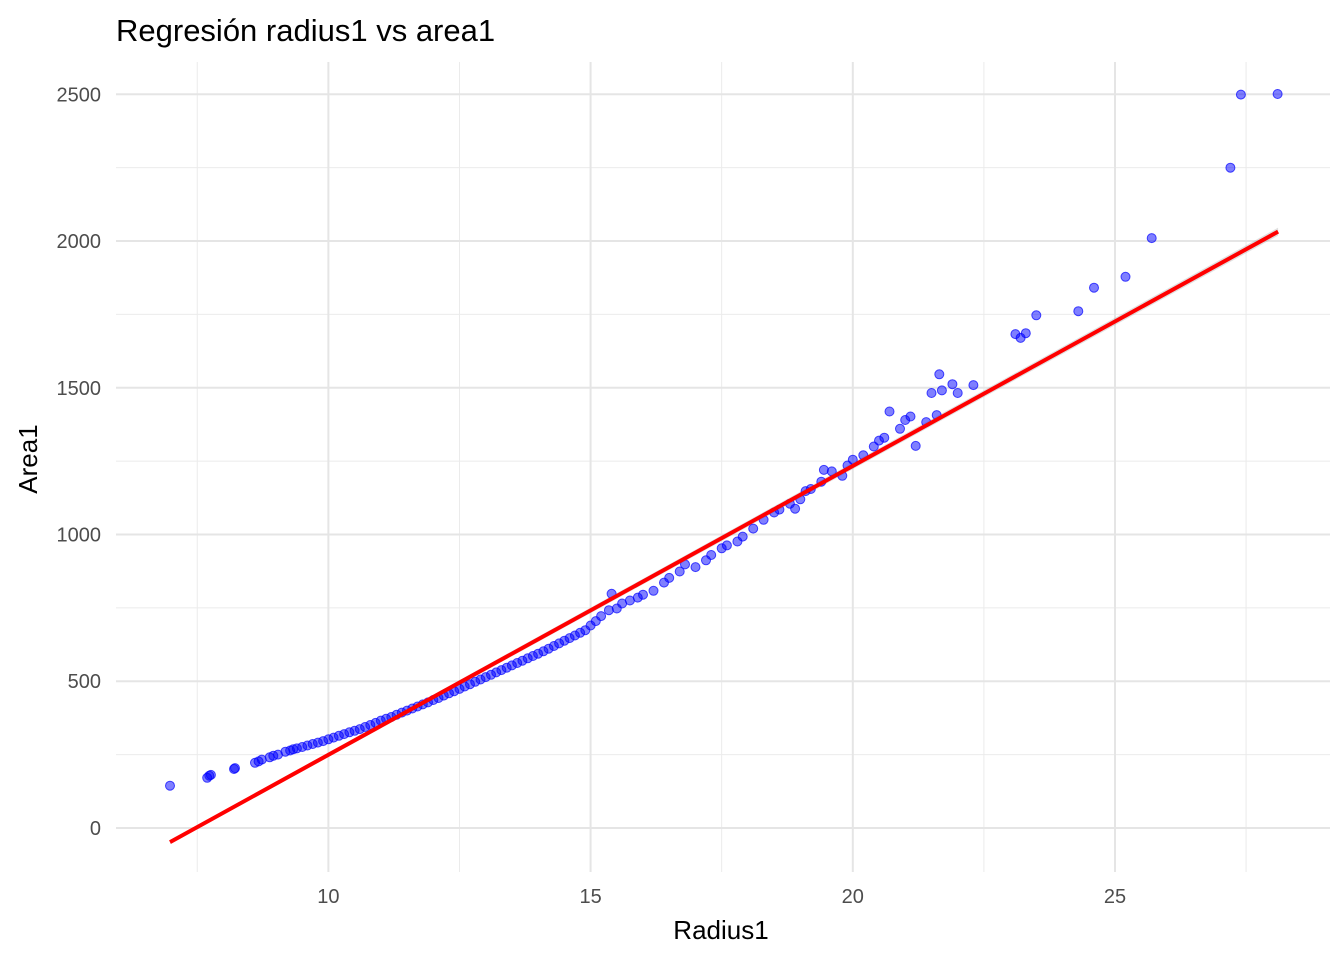 The width and height of the screenshot is (1344, 960). Describe the element at coordinates (1115, 897) in the screenshot. I see `x-tick-label: 25` at that location.